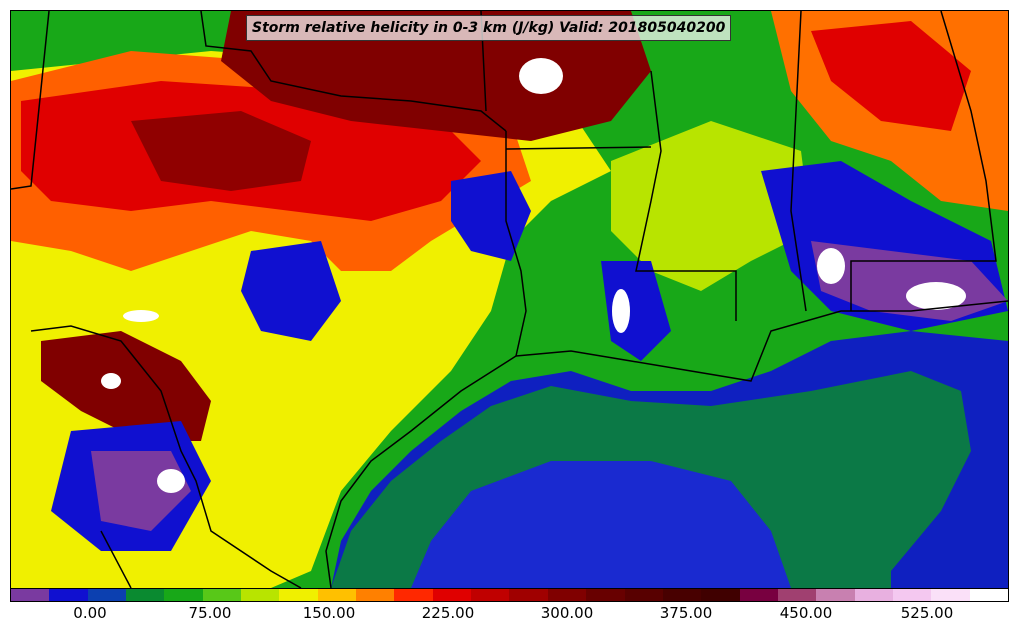  What do you see at coordinates (210, 613) in the screenshot?
I see `colorbar-tick-label: 75.00` at bounding box center [210, 613].